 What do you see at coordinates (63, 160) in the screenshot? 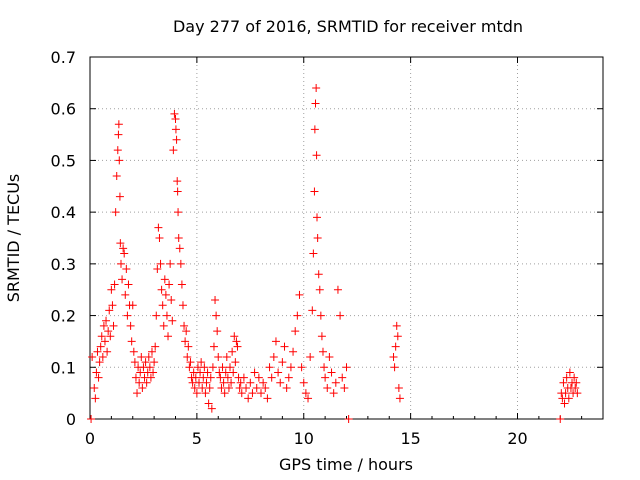
I see `y-tick-label: 0.5` at bounding box center [63, 160].